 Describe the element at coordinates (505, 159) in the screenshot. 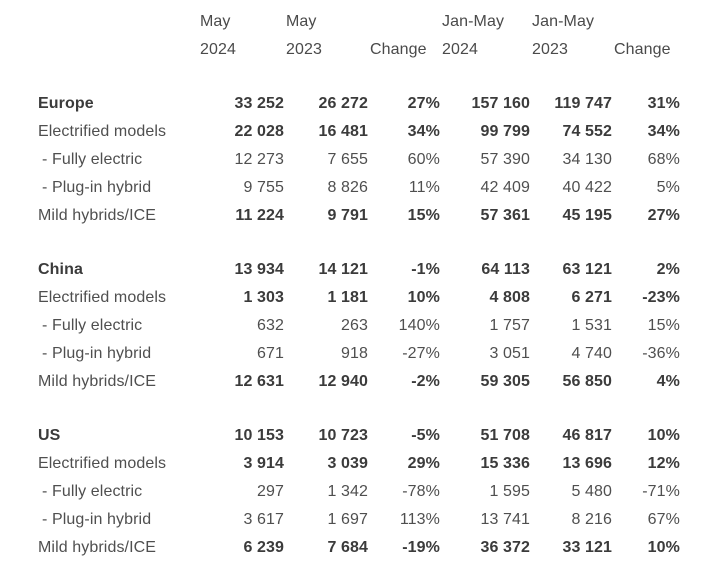

I see `cell-janmay-2024: 57 390` at that location.